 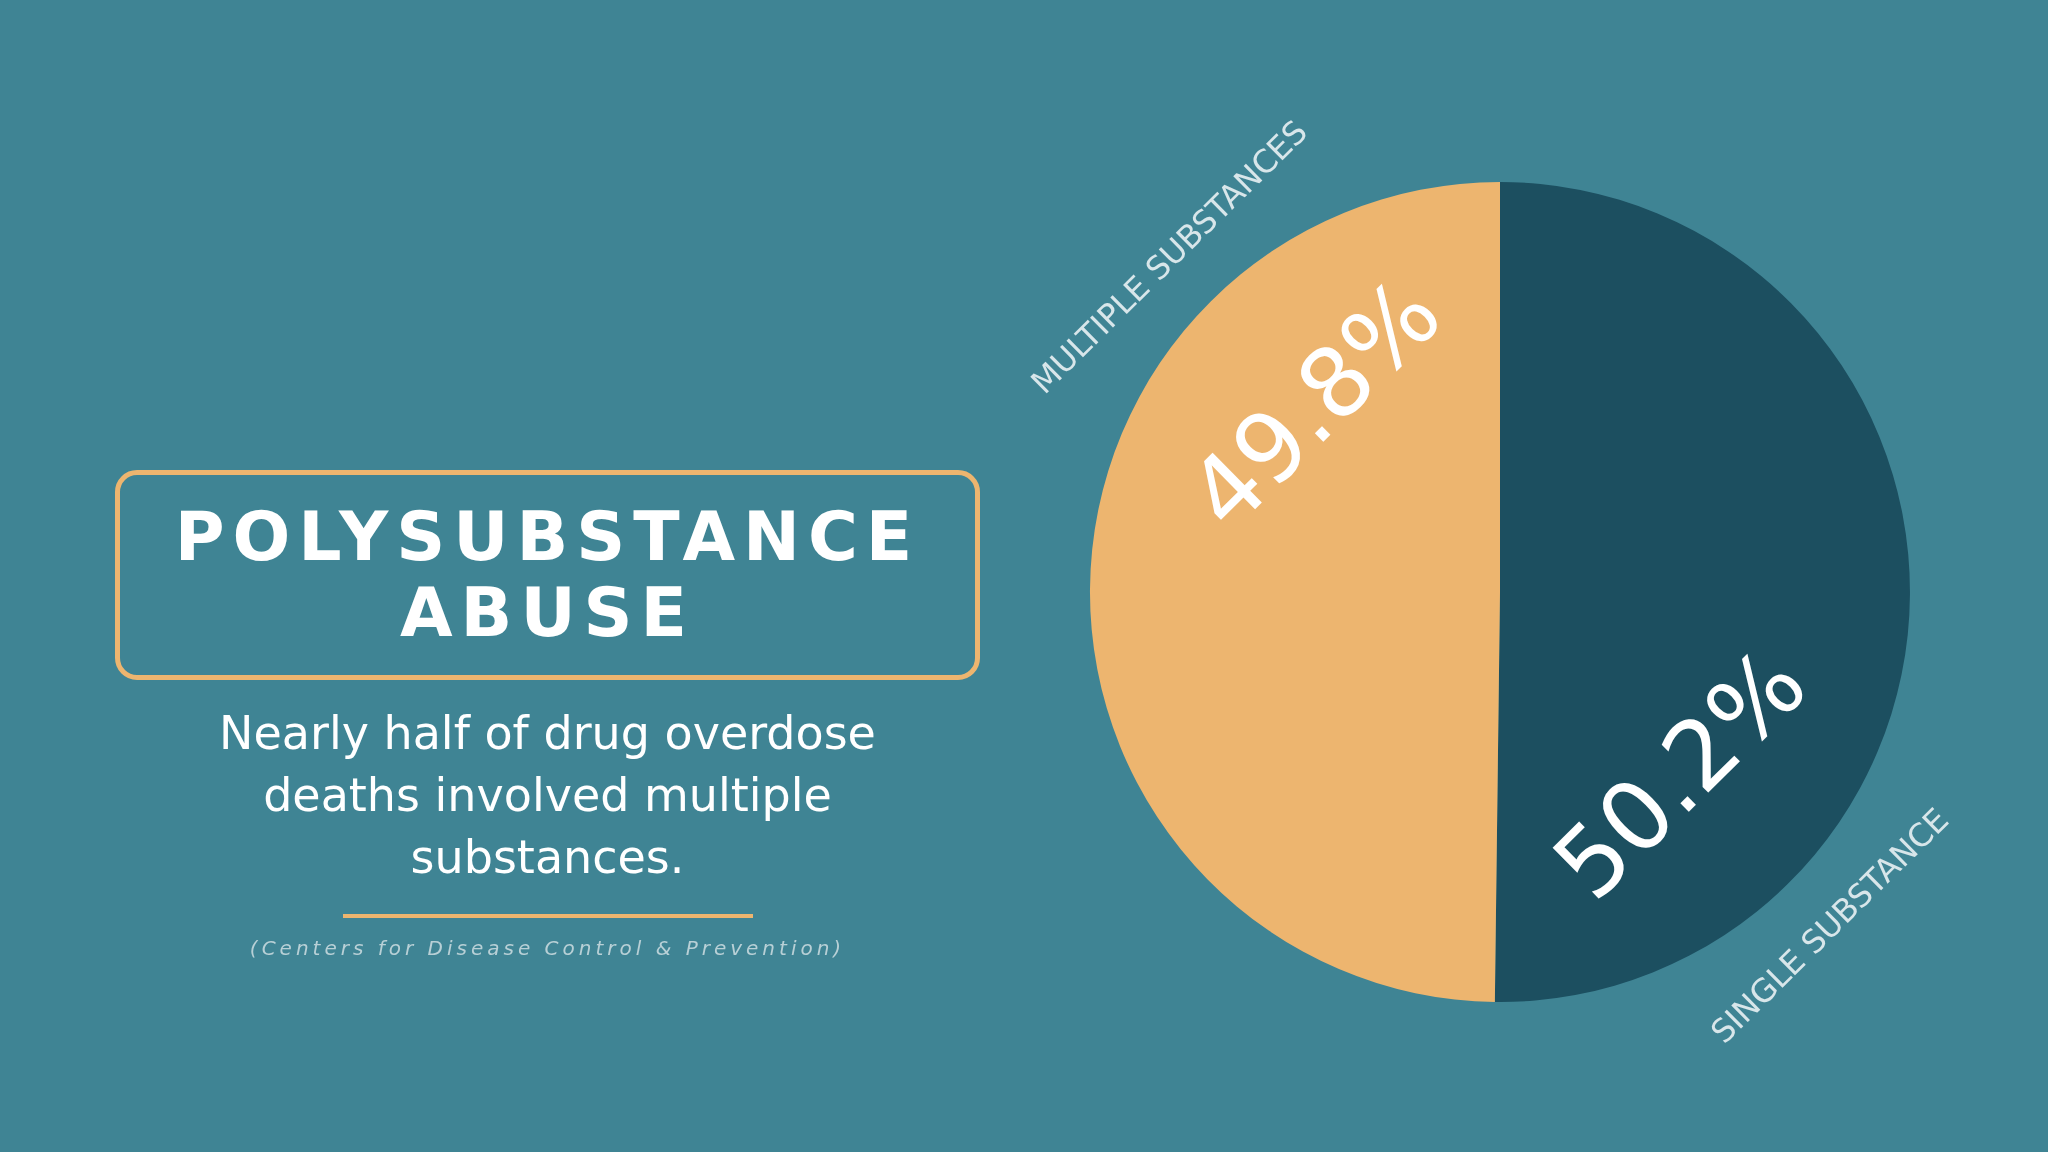 I want to click on text: (Centers for Disease Control & Prevention), so click(x=547, y=948).